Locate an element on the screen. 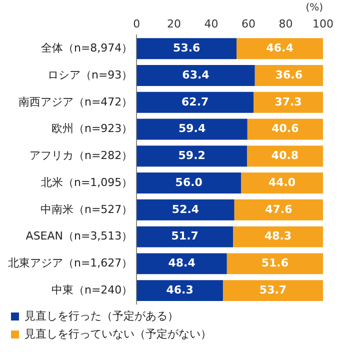 Image resolution: width=341 pixels, height=354 pixels. legend-label: 見直しを行っていない（予定がない） is located at coordinates (118, 333).